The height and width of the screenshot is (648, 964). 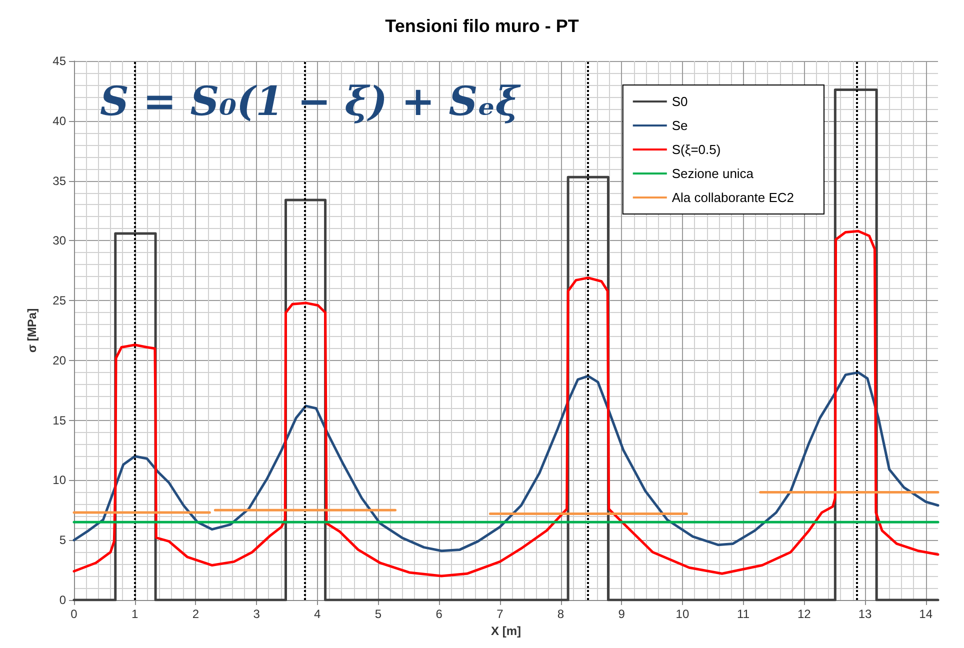 I want to click on y-tick-label: 10, so click(x=59, y=480).